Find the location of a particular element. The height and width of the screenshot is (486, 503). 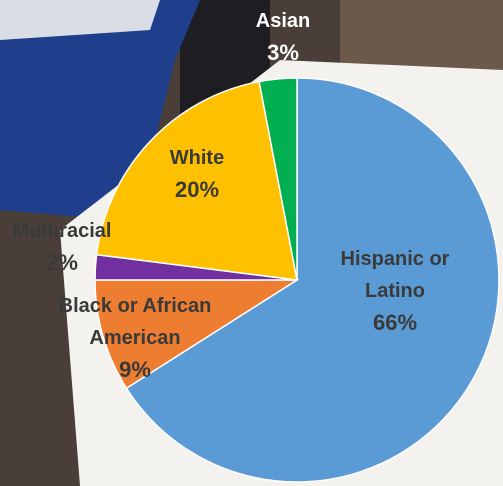

value-label: 66% is located at coordinates (395, 322).